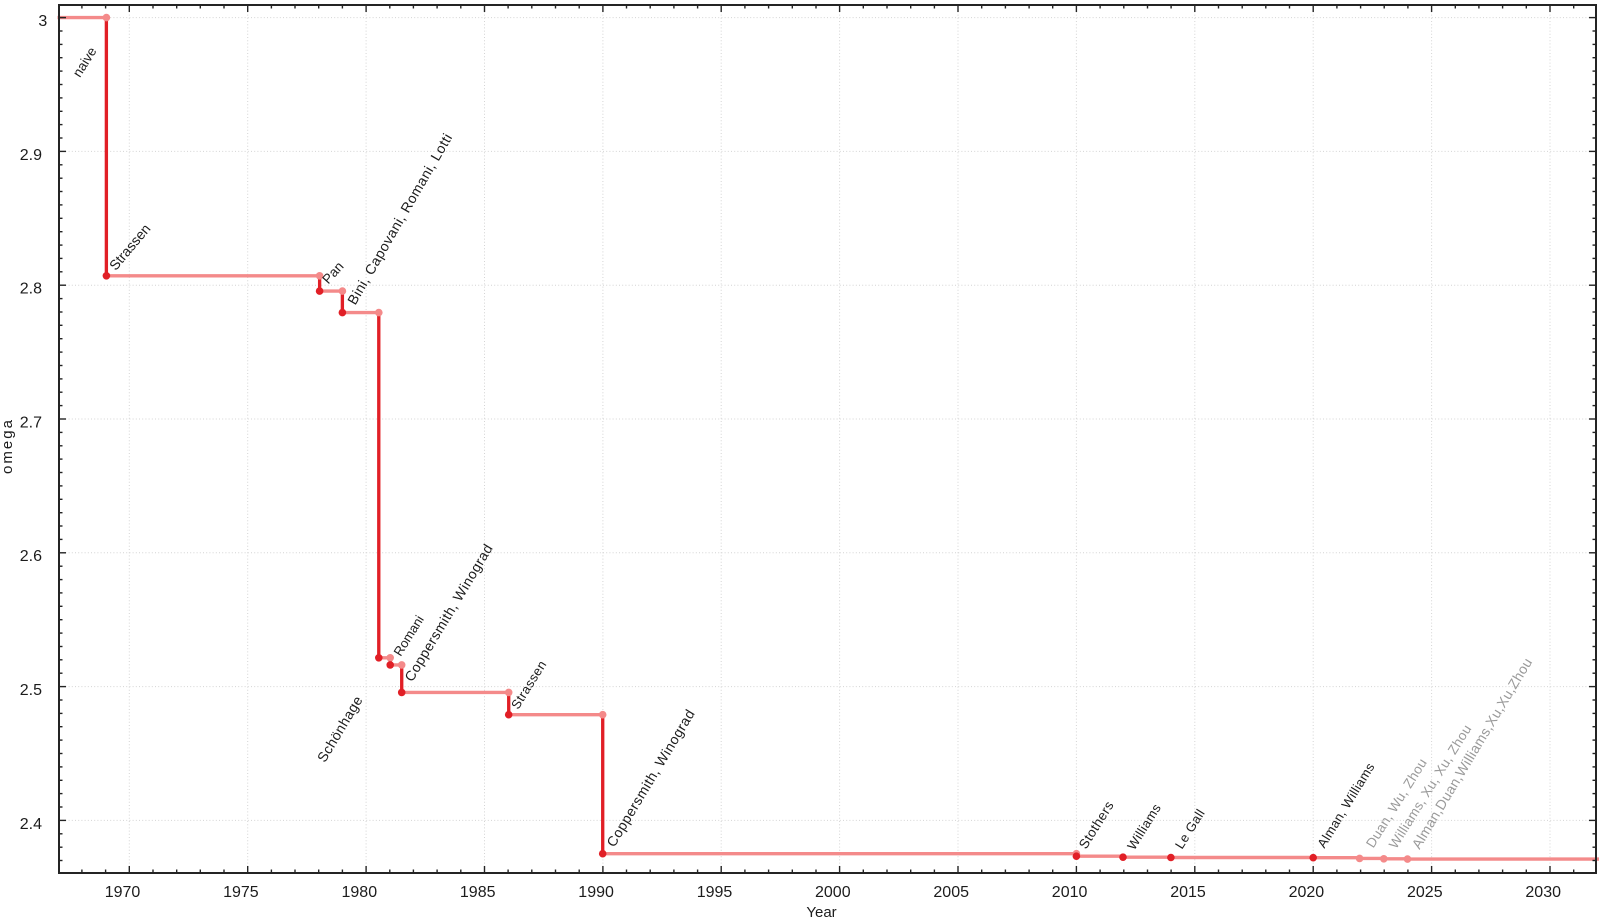  Describe the element at coordinates (1543, 892) in the screenshot. I see `svg-text: 2030` at that location.